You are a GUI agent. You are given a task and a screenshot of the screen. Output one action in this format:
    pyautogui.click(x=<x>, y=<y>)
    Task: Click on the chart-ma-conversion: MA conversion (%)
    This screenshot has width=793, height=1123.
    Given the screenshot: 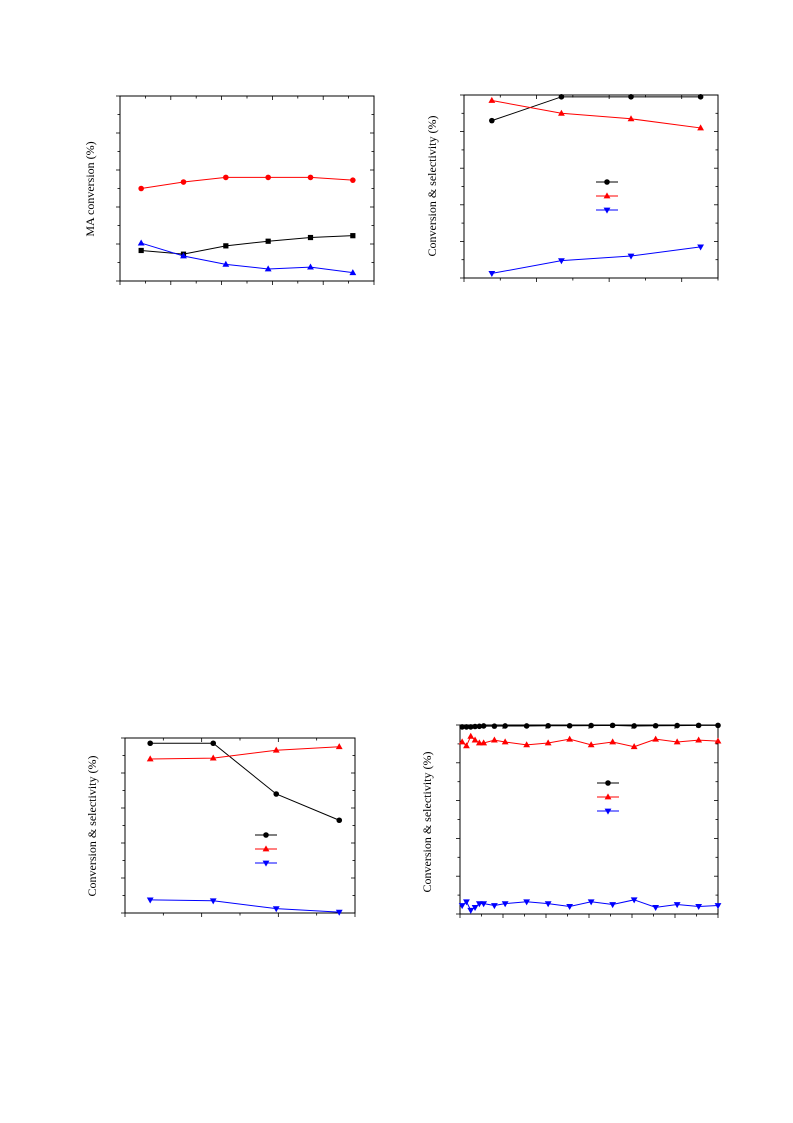 What is the action you would take?
    pyautogui.click(x=229, y=190)
    